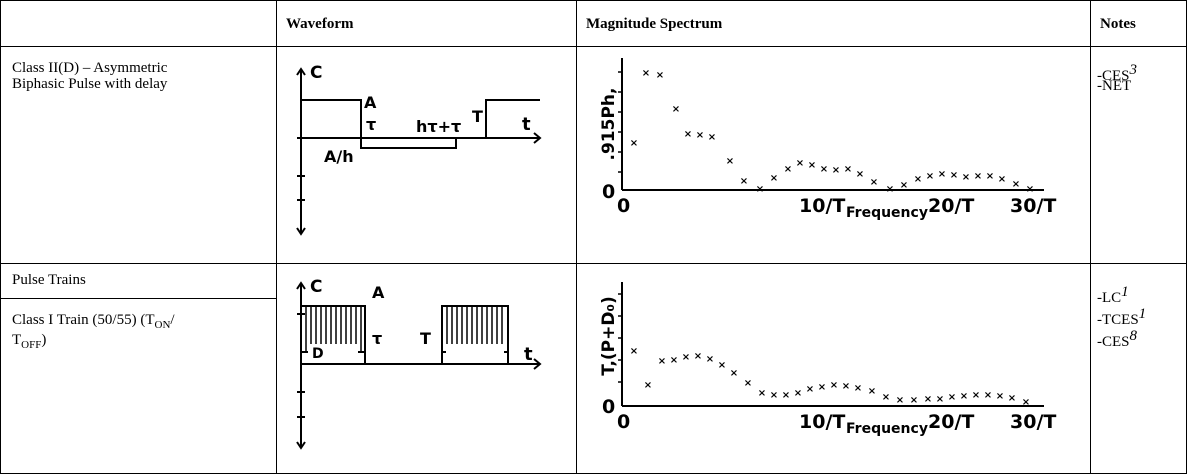 The width and height of the screenshot is (1187, 474). I want to click on row1-spectrum-origin-y: 0, so click(608, 192).